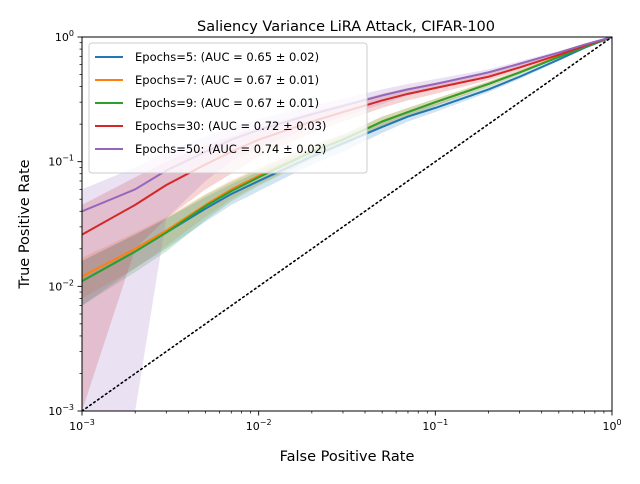 The image size is (640, 484). I want to click on x-tick-label-4: 10⁰, so click(611, 425).